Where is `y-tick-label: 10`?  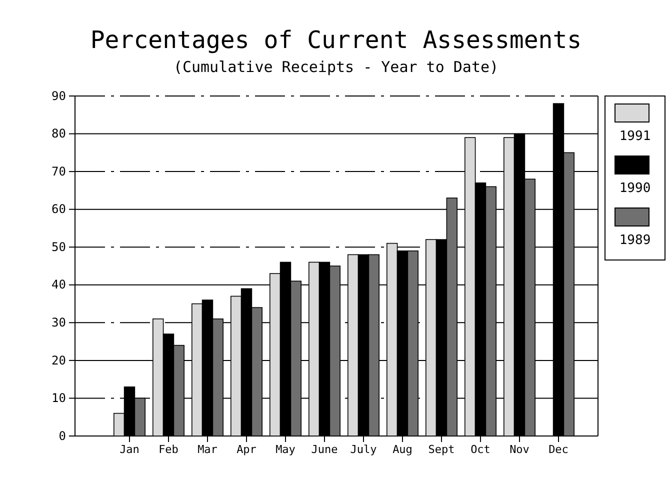
y-tick-label: 10 is located at coordinates (59, 398).